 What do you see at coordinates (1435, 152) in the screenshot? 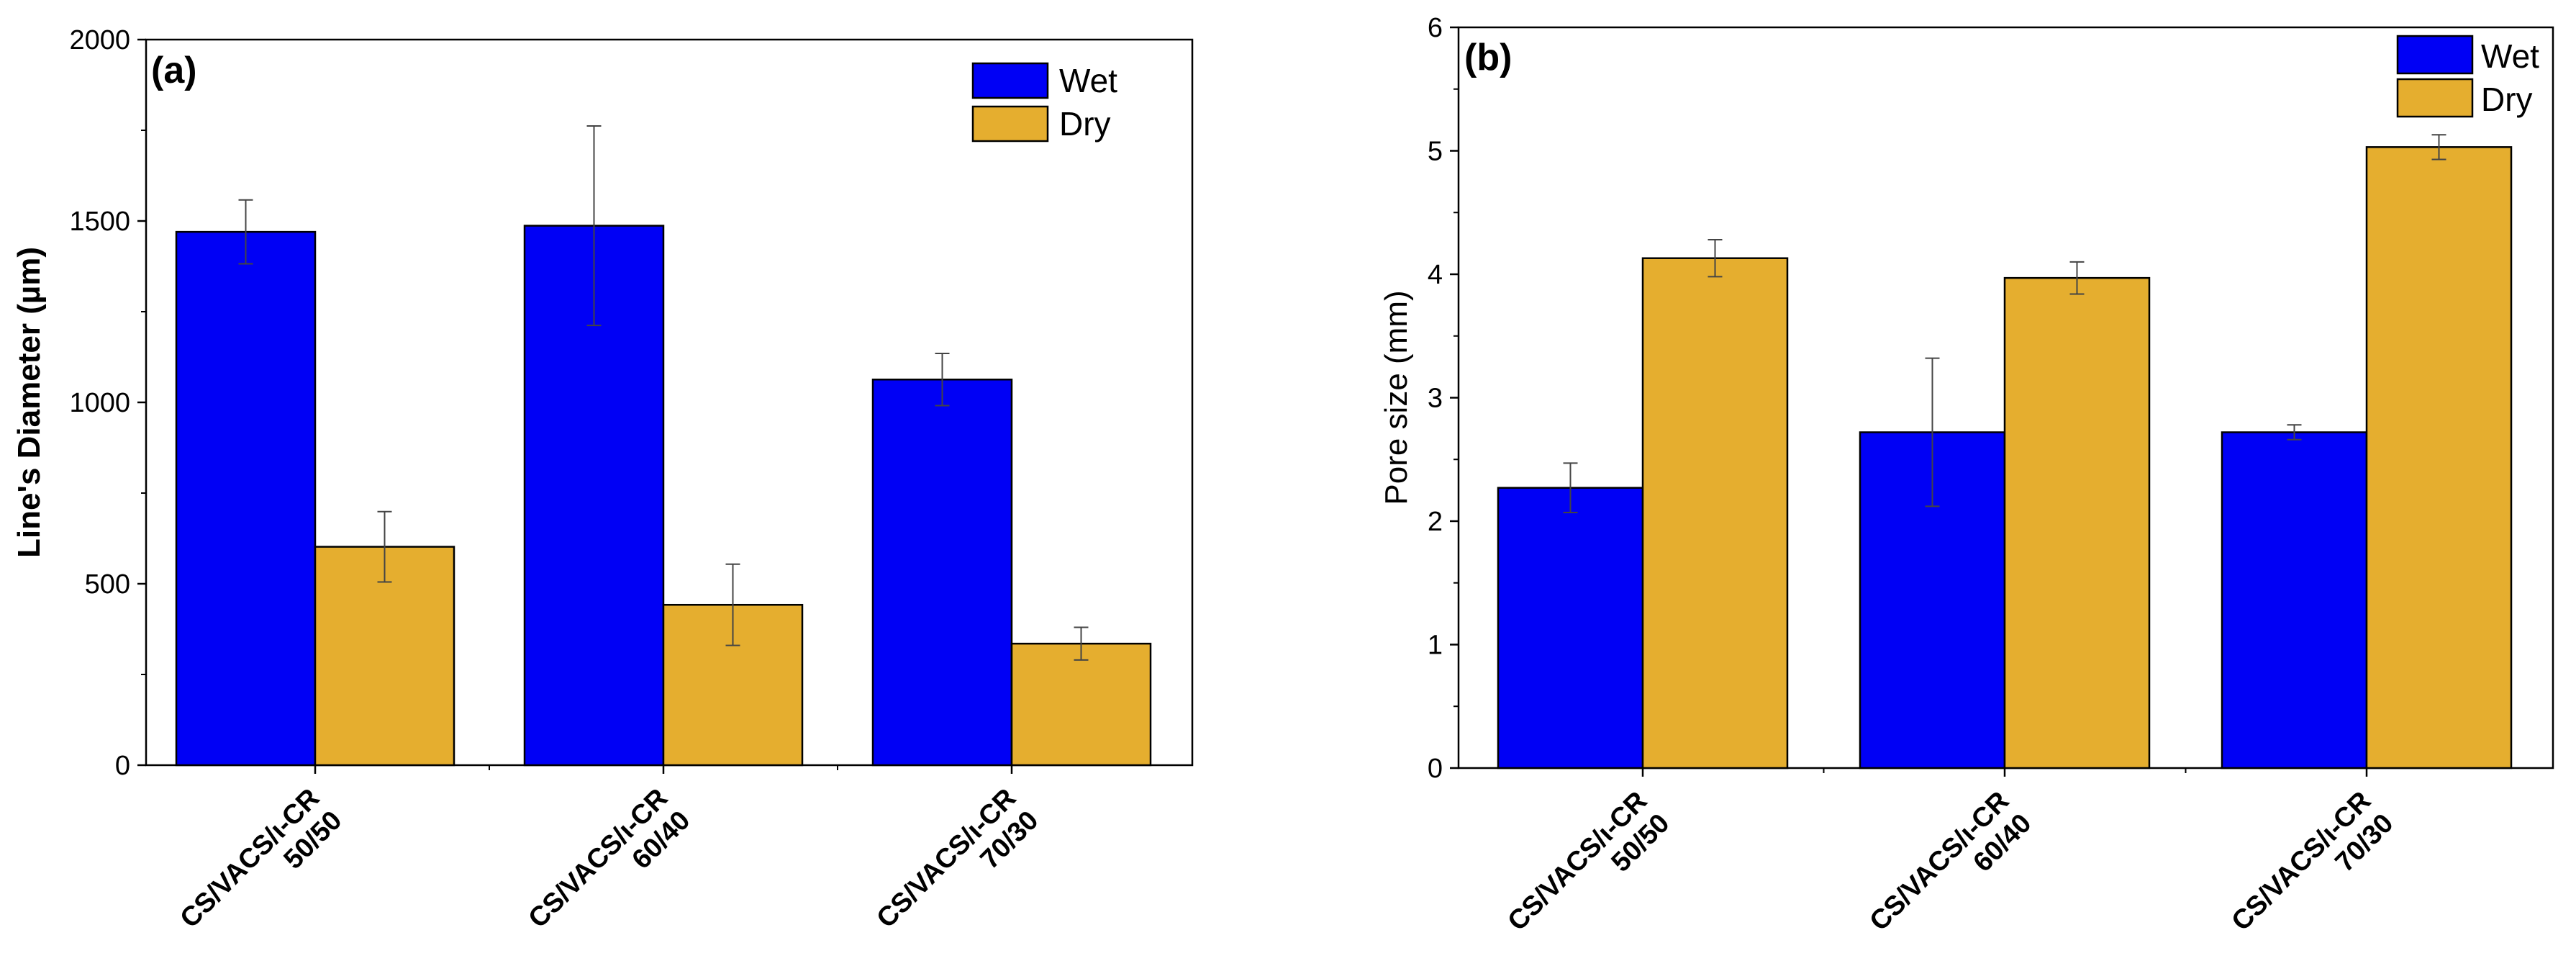
I see `y-tick-label: 5` at bounding box center [1435, 152].